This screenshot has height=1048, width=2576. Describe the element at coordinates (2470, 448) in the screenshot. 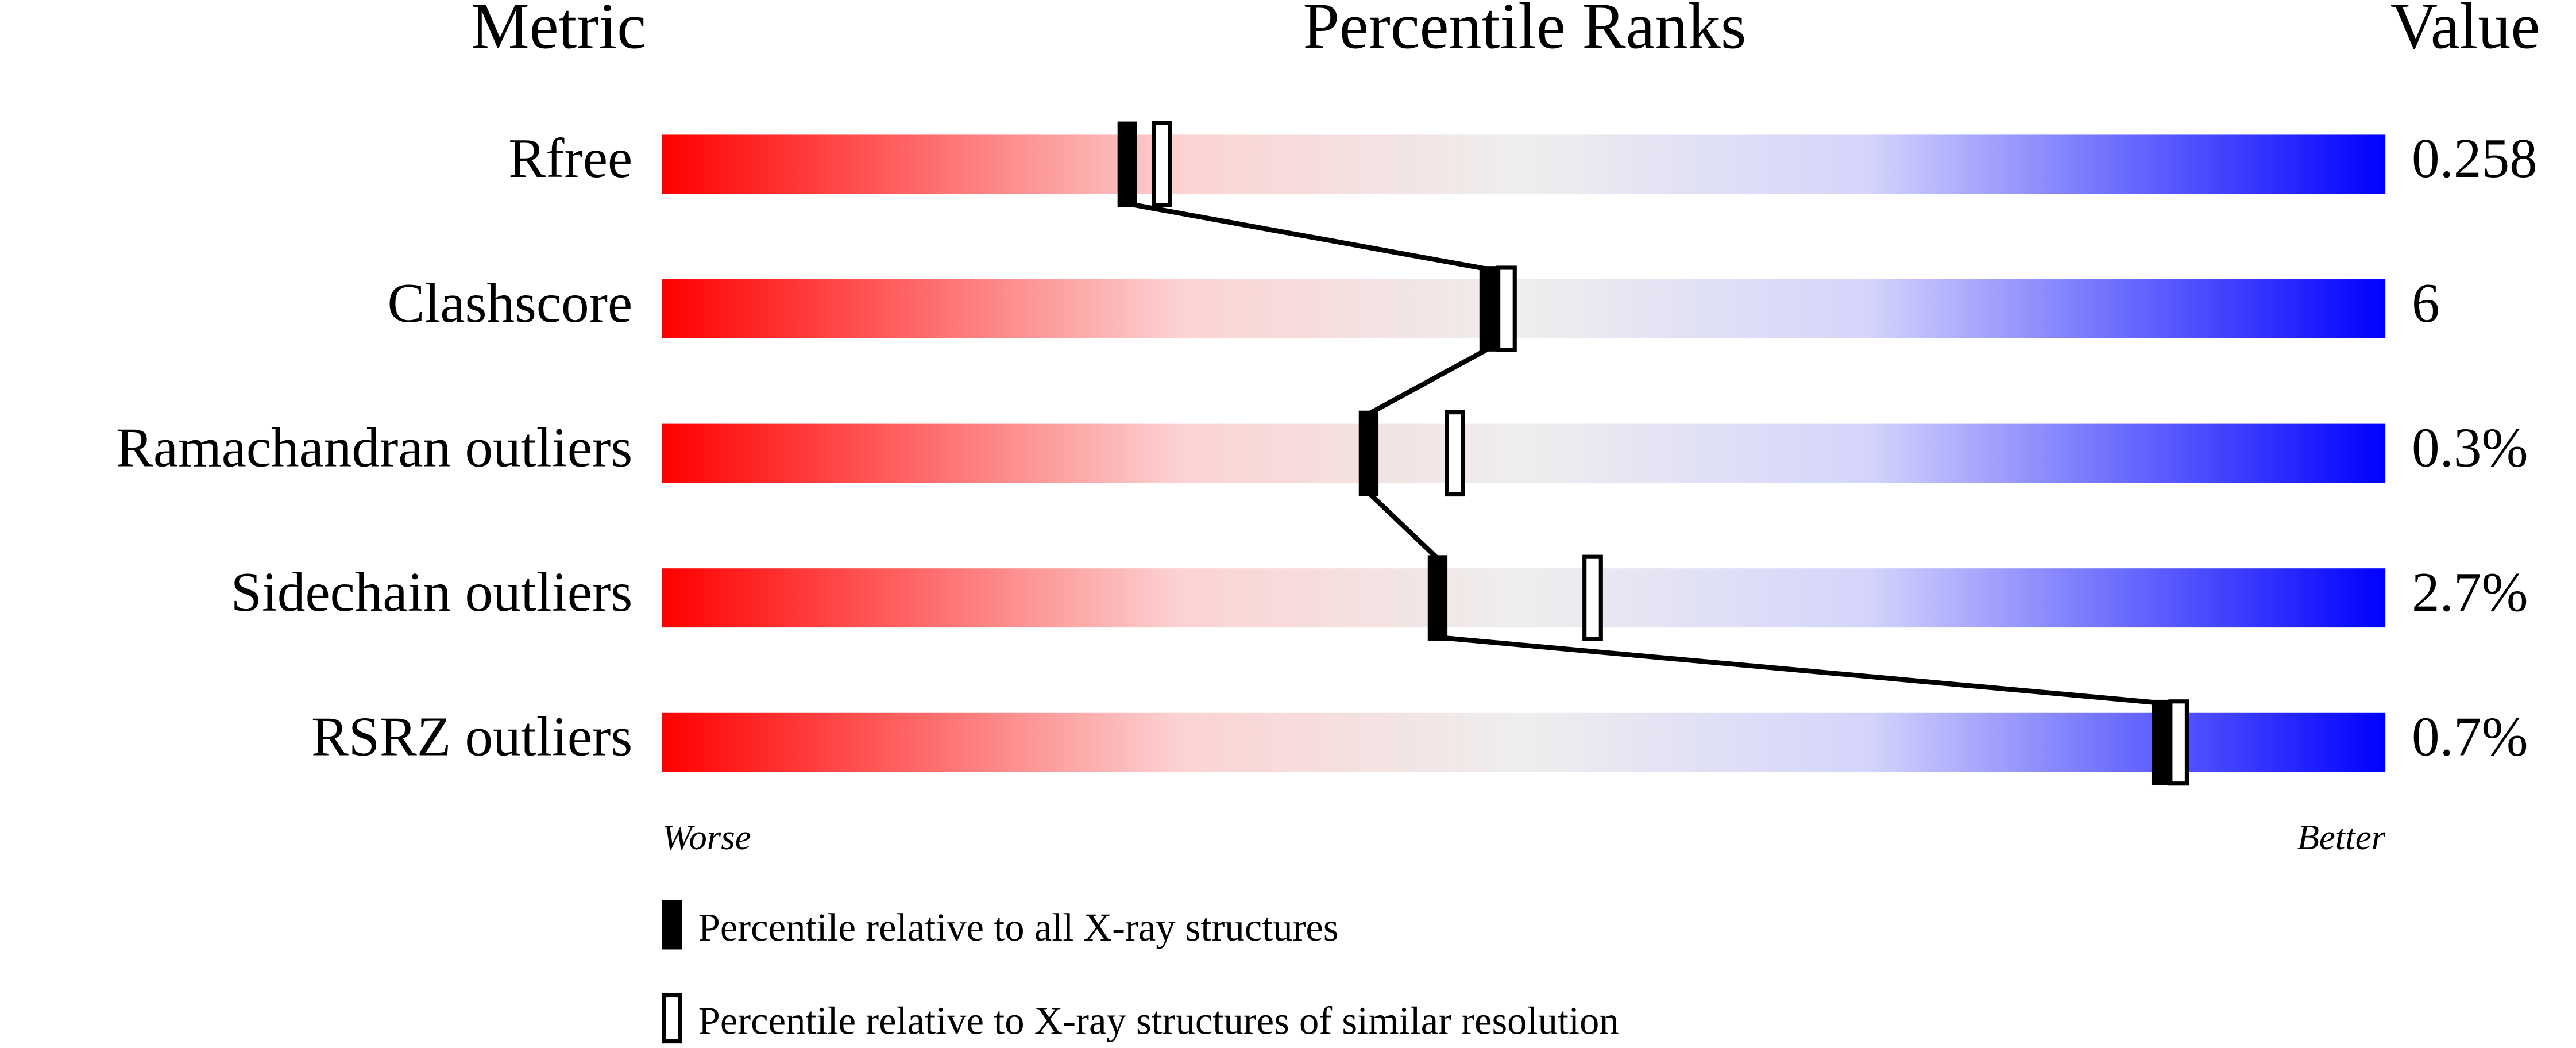

I see `metric-value: 0.3%` at that location.